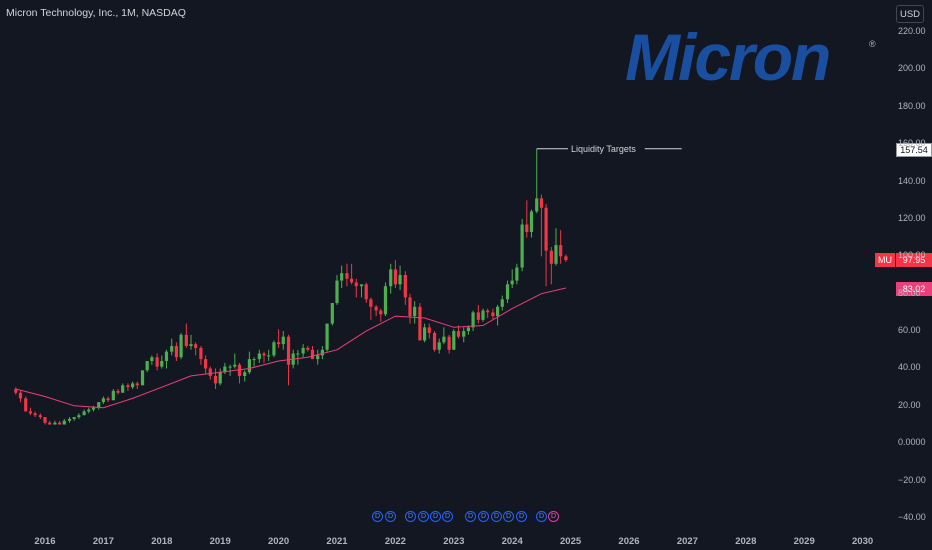  What do you see at coordinates (863, 541) in the screenshot?
I see `time-axis-label: 2030` at bounding box center [863, 541].